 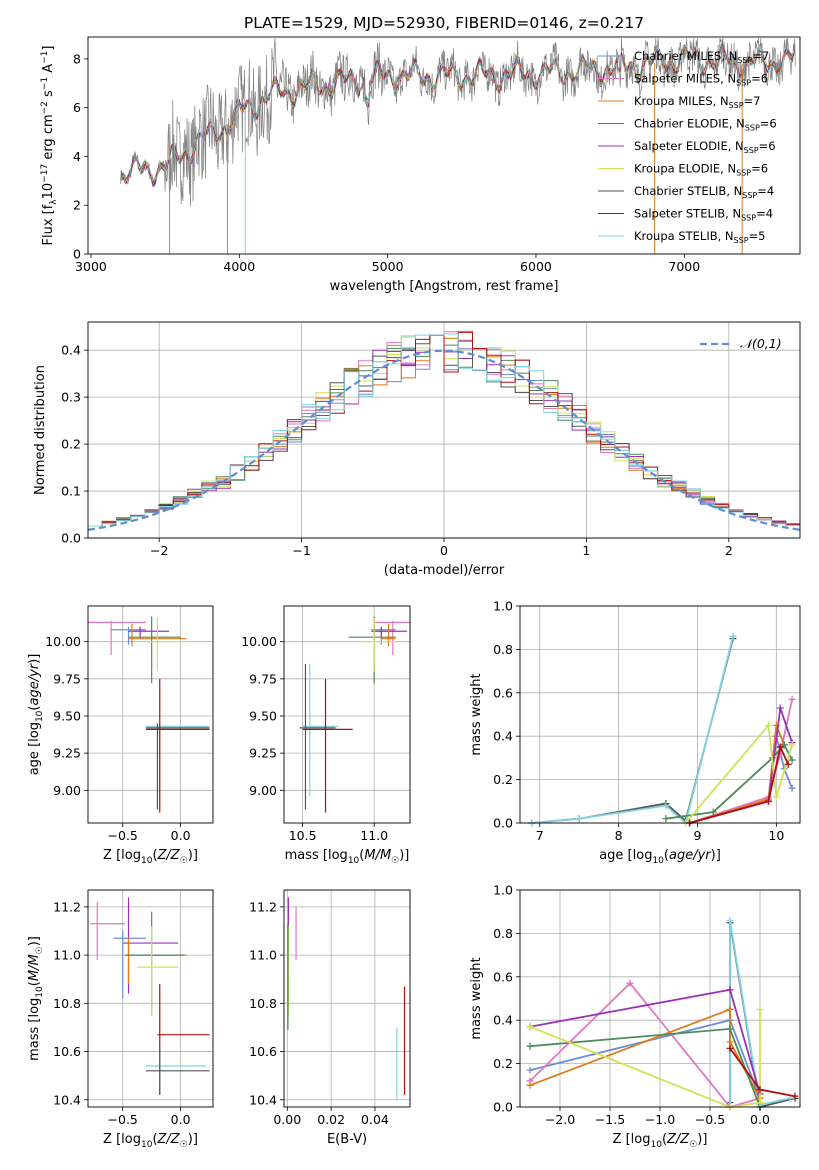 I want to click on mass_vs_Z-ylabel: mass [log10(M/M☉)], so click(x=36, y=998).